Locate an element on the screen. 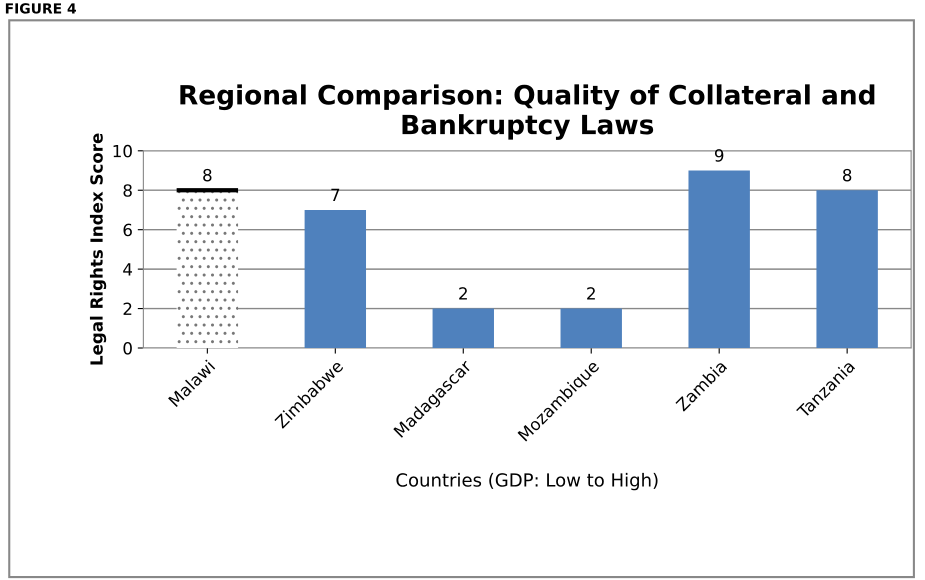  data-label: 9 is located at coordinates (719, 155).